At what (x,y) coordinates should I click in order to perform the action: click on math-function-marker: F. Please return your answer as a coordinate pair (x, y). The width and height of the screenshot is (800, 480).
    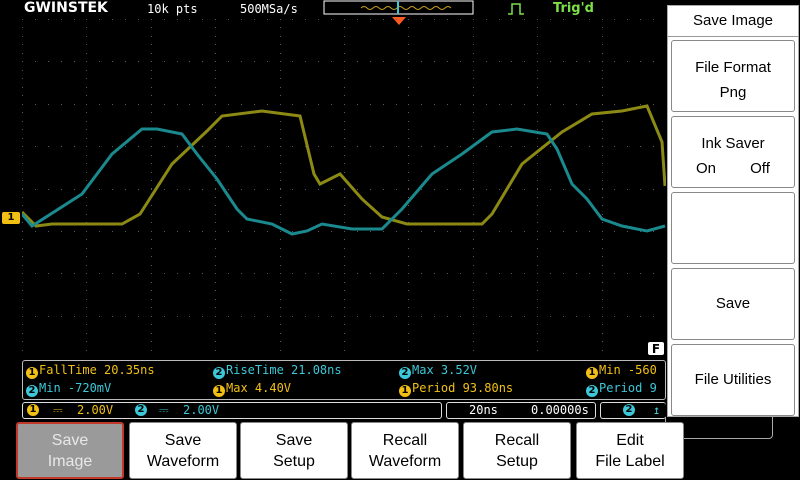
    Looking at the image, I should click on (656, 348).